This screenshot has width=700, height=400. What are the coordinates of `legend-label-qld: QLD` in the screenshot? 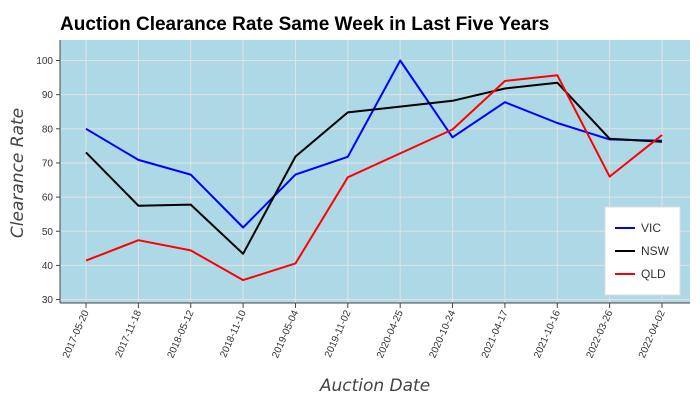 It's located at (653, 274).